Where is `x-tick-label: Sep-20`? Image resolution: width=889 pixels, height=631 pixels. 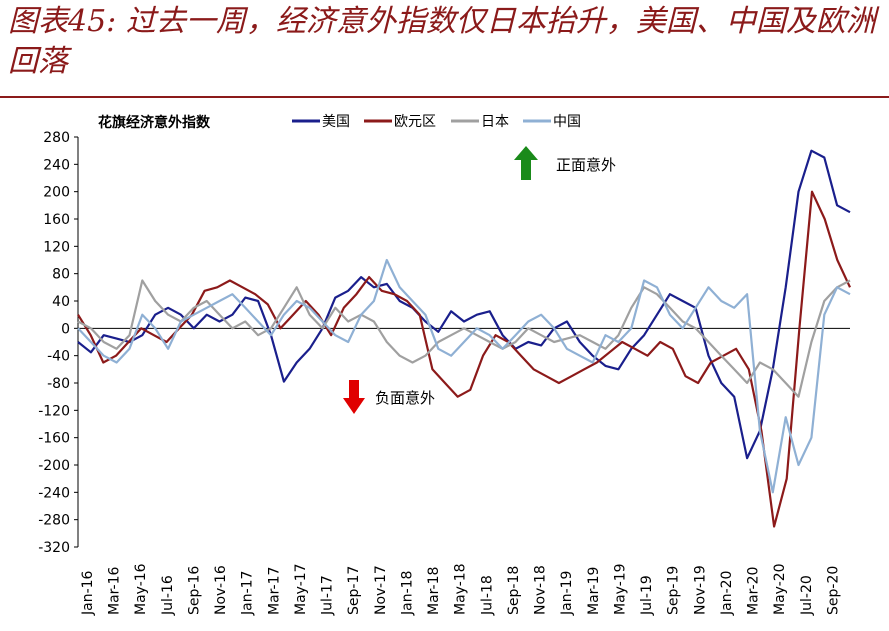 x-tick-label: Sep-20 is located at coordinates (833, 590).